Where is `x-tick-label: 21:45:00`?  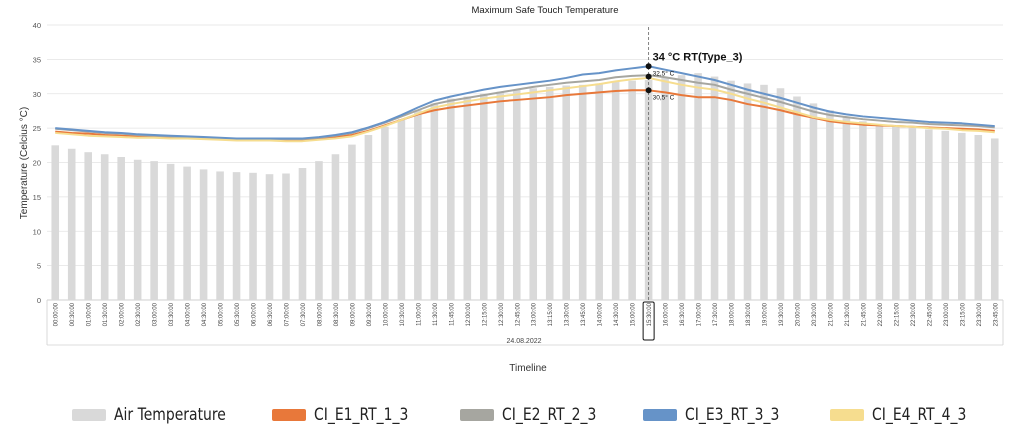
x-tick-label: 21:45:00 is located at coordinates (864, 314).